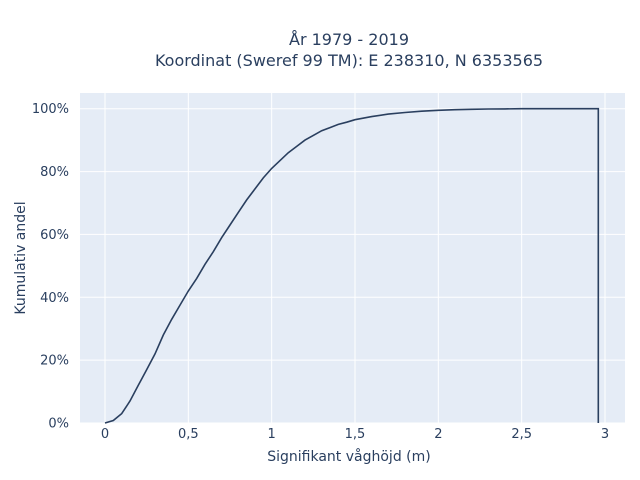 The width and height of the screenshot is (640, 480). What do you see at coordinates (605, 434) in the screenshot?
I see `x-tick-label: 3` at bounding box center [605, 434].